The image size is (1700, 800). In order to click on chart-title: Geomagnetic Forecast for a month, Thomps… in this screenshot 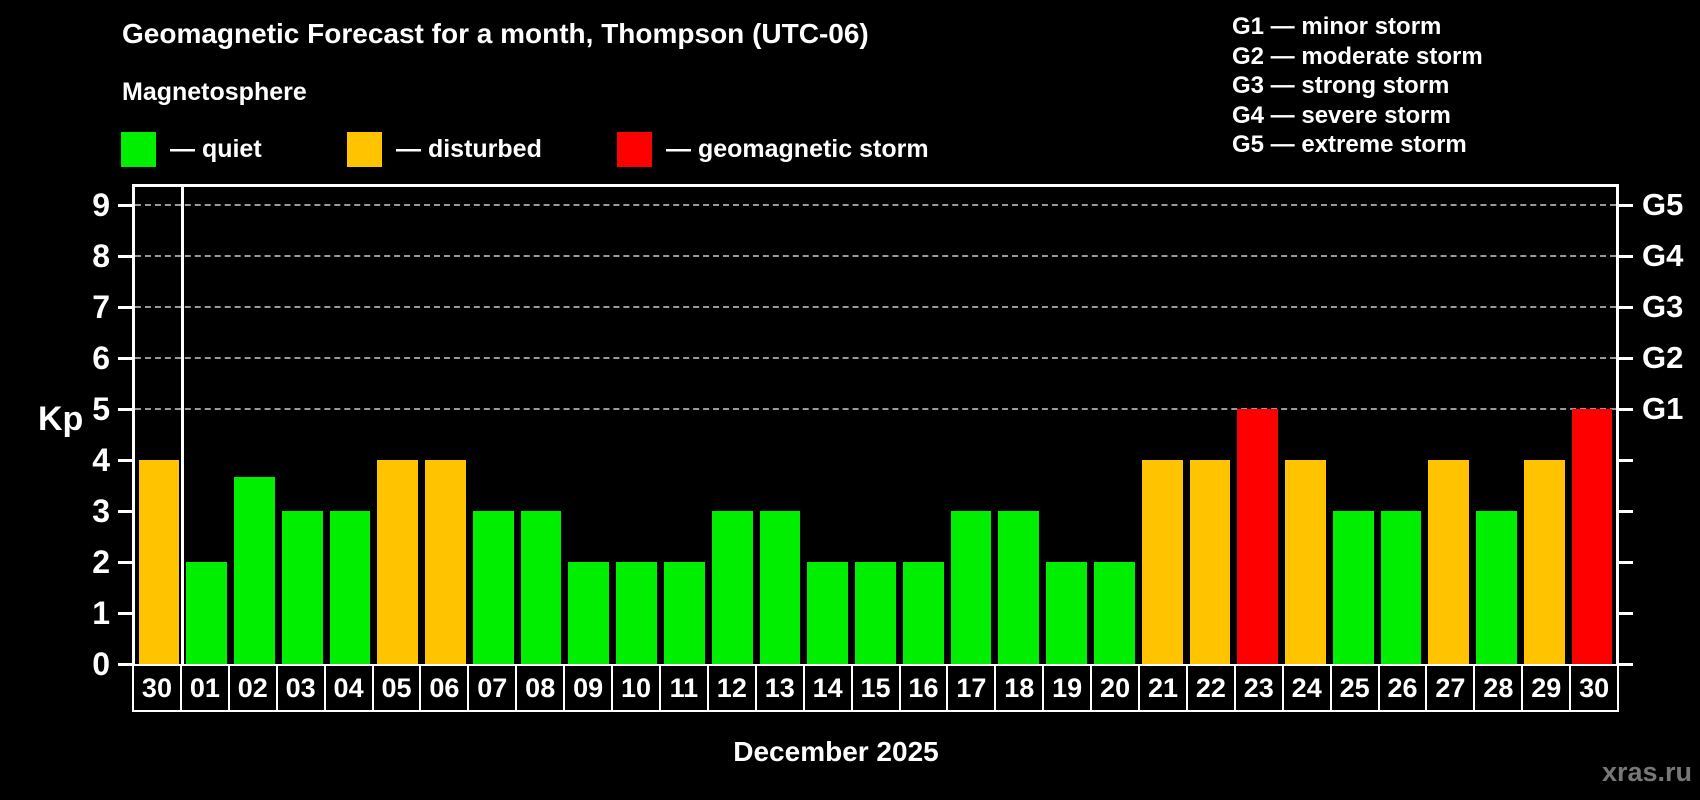, I will do `click(495, 33)`.